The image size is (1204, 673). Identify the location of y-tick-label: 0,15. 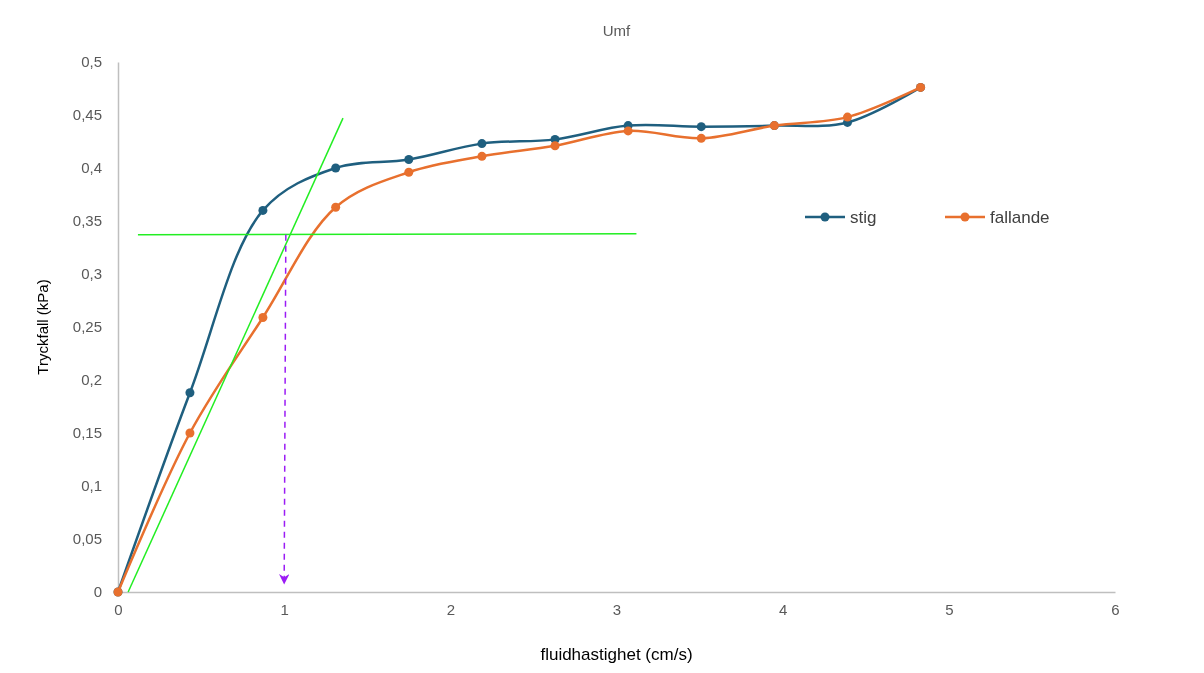
(87, 433).